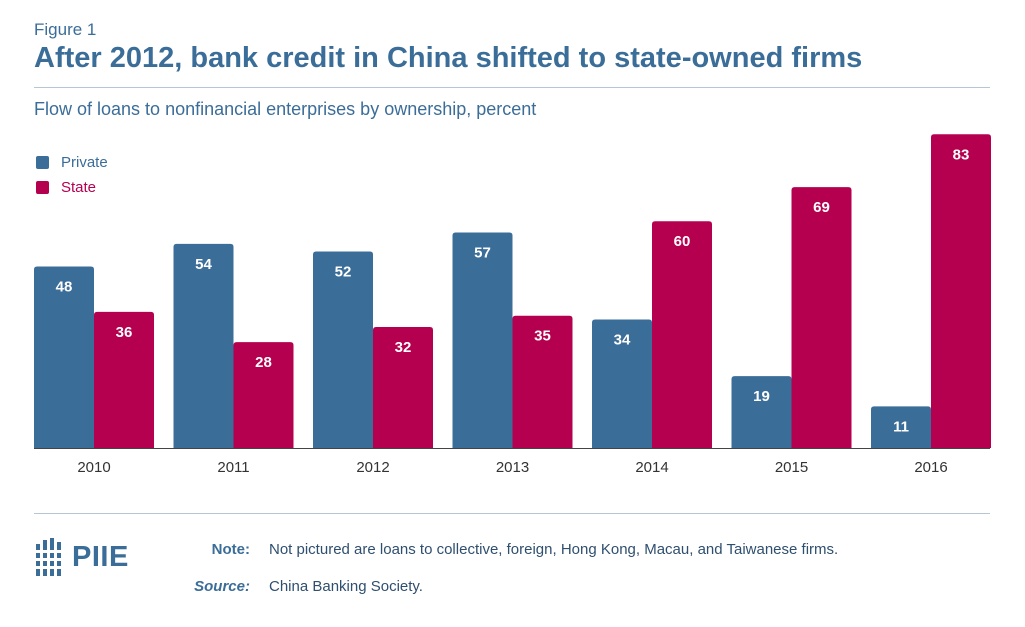  Describe the element at coordinates (263, 362) in the screenshot. I see `data-label-state-2011: 28` at that location.